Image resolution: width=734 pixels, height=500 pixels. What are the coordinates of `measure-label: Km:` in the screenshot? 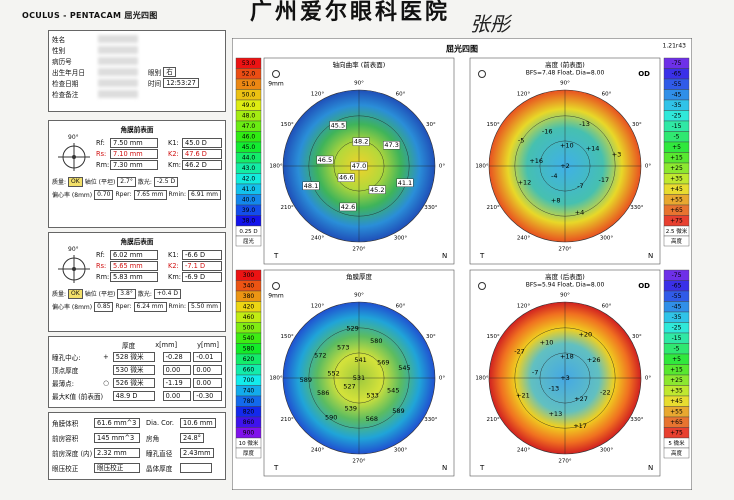 It's located at (174, 164).